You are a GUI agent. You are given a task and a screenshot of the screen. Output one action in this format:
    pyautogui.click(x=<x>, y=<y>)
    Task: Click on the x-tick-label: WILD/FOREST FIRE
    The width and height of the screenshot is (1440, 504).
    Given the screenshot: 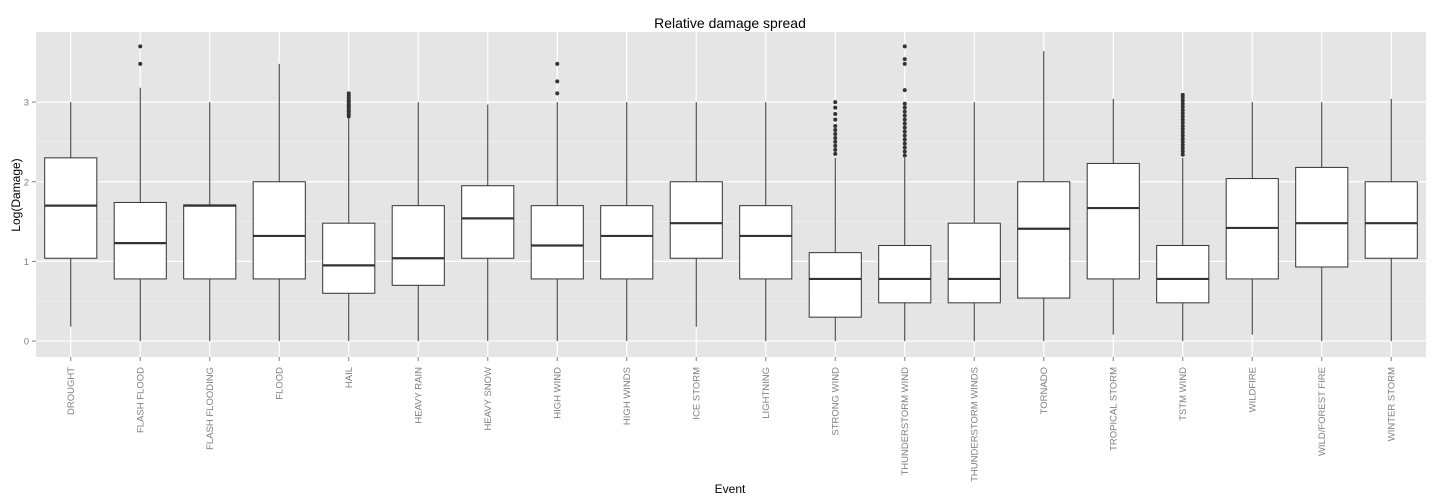 What is the action you would take?
    pyautogui.click(x=1322, y=411)
    